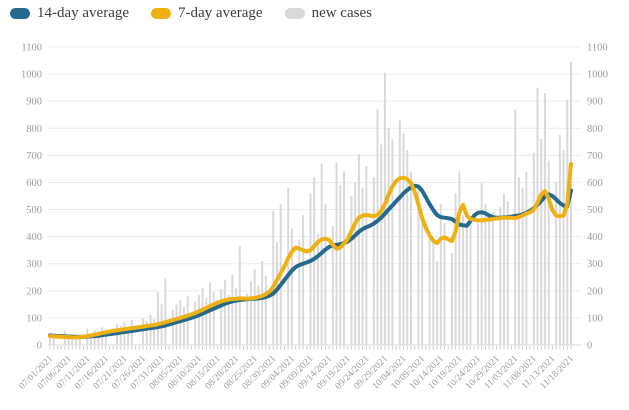 The width and height of the screenshot is (629, 410). I want to click on legend-label-14-day-average: 14-day average, so click(83, 13).